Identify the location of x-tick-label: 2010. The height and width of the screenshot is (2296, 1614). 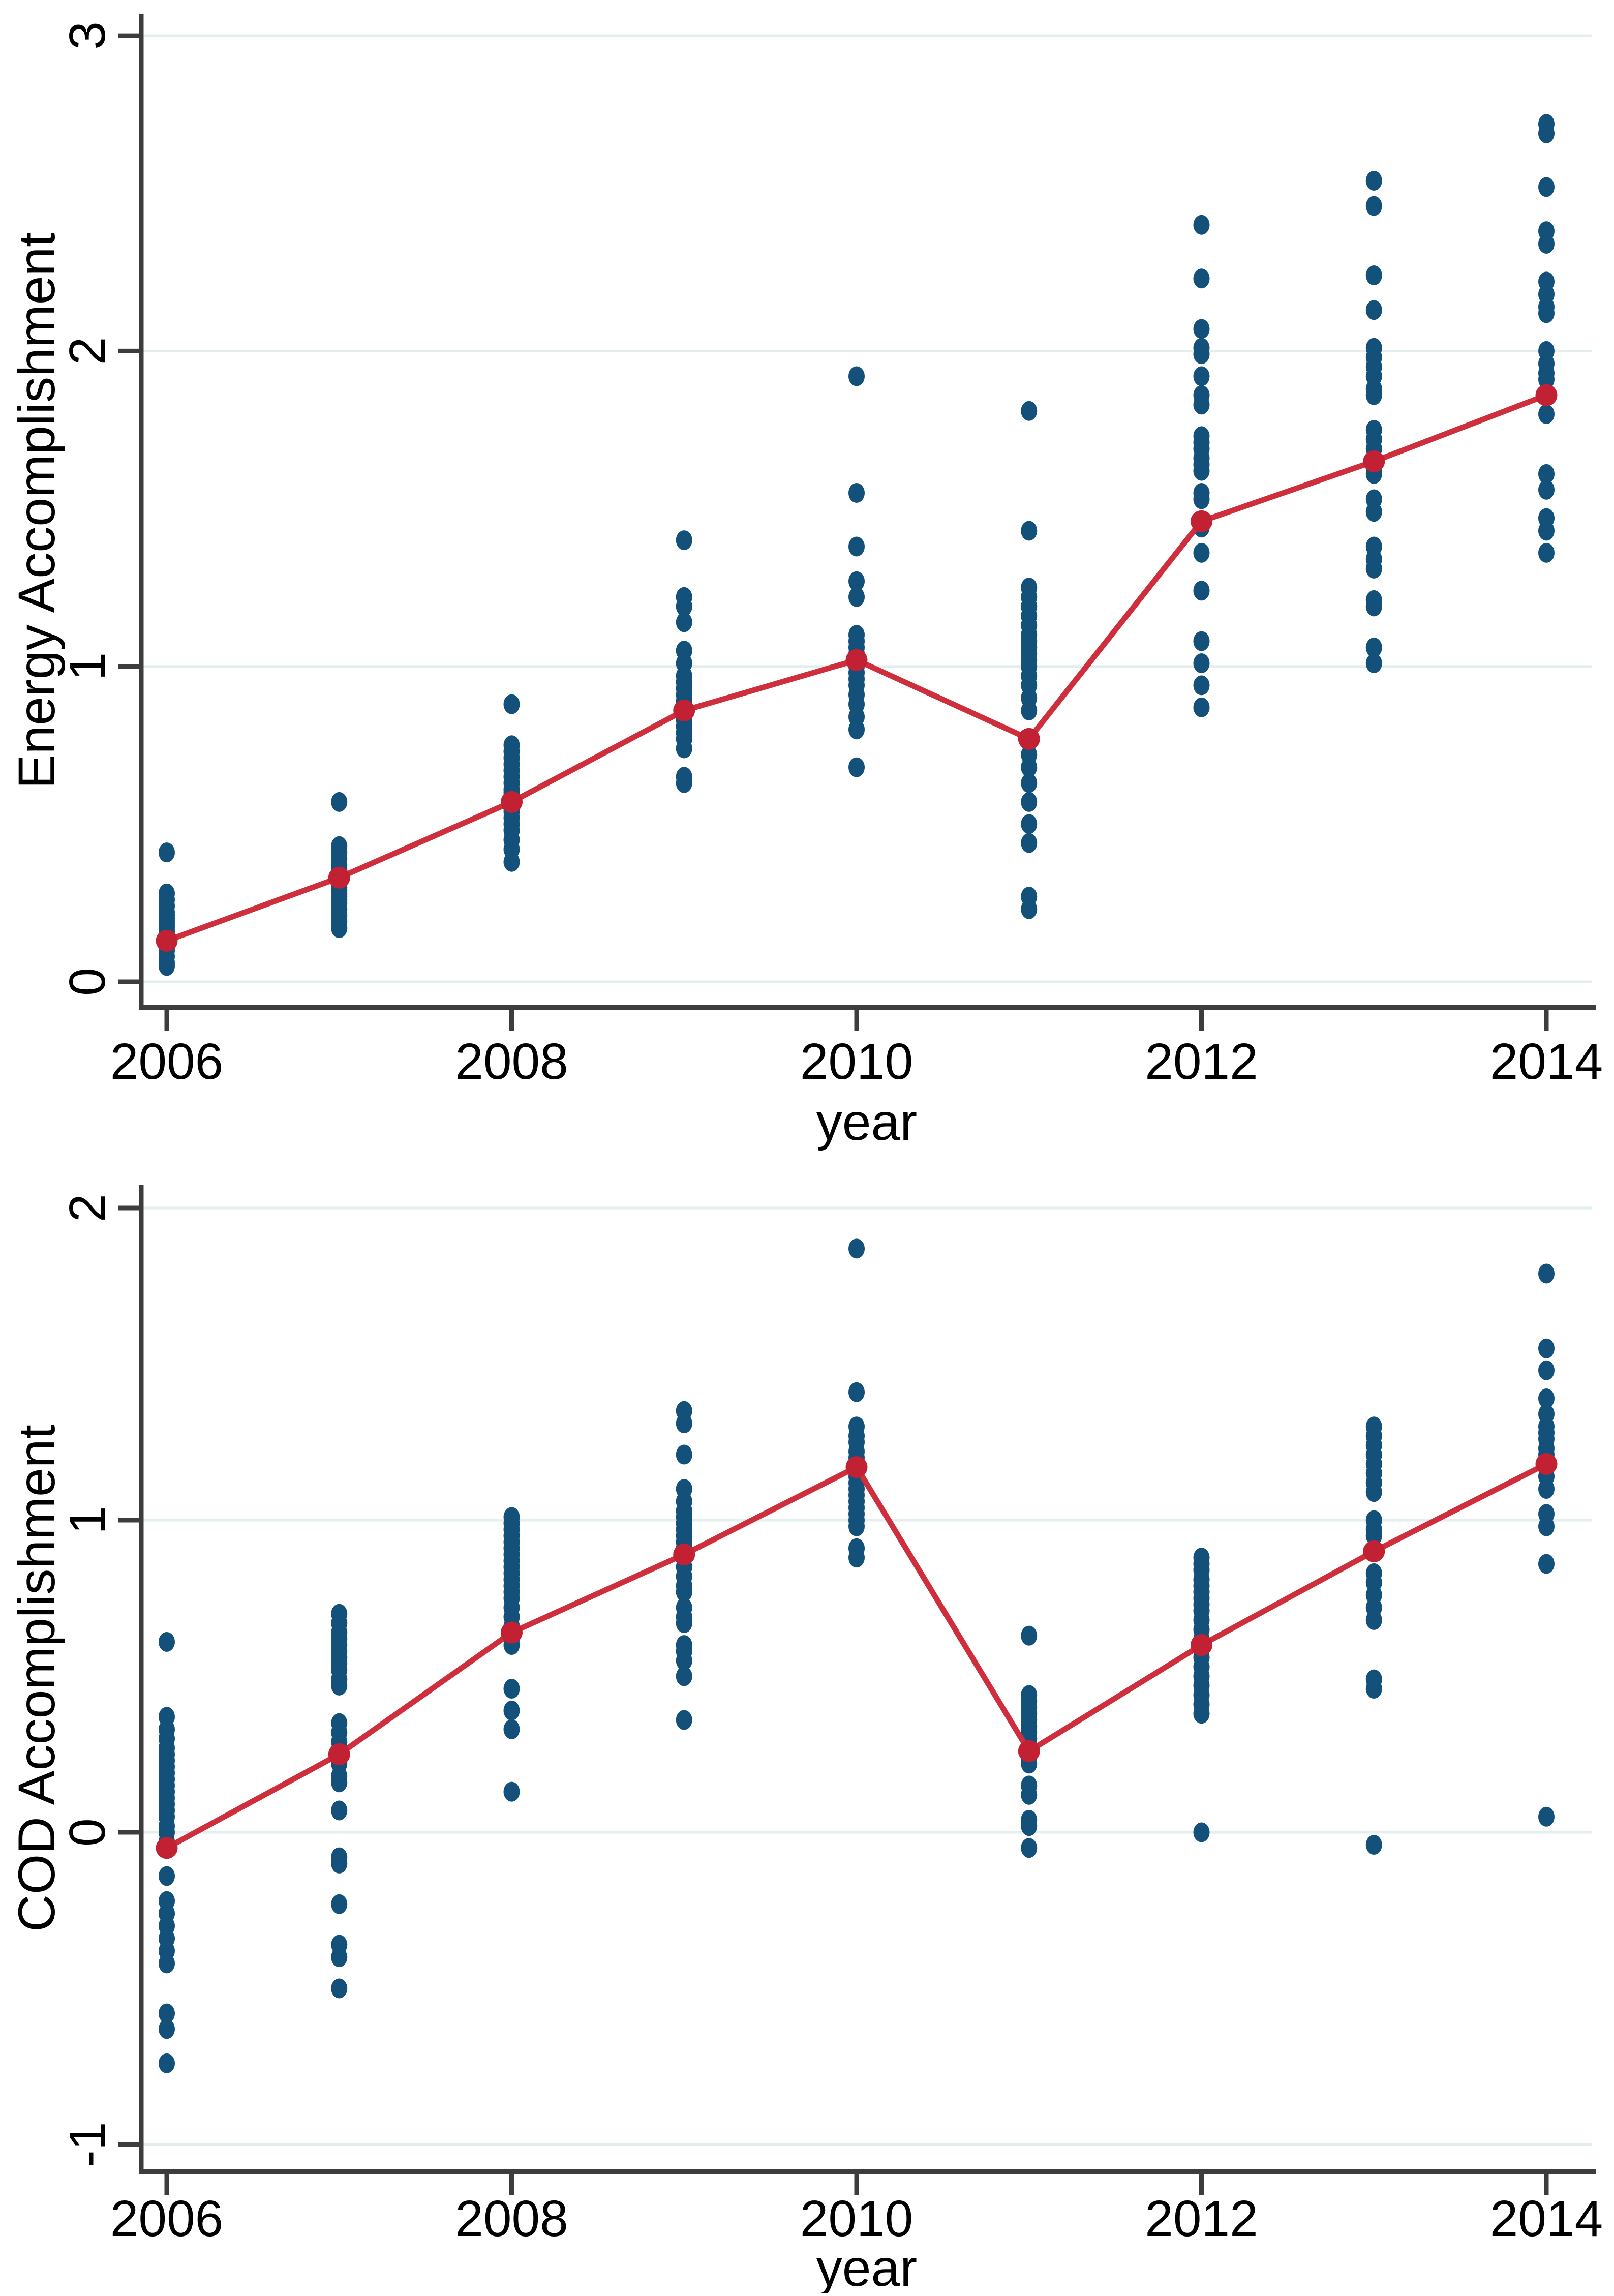
(856, 2218).